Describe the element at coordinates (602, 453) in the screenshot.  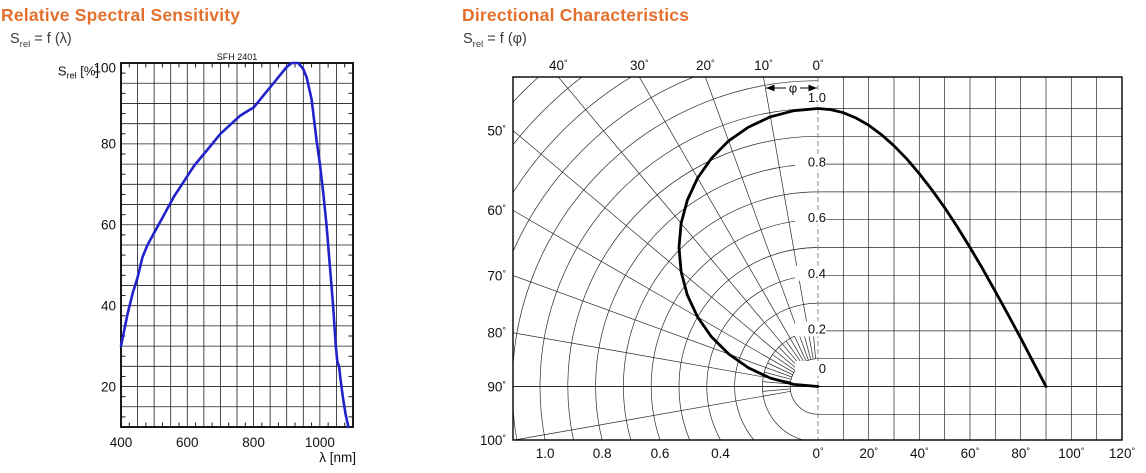
I see `bottom-radius-label: 0.8` at that location.